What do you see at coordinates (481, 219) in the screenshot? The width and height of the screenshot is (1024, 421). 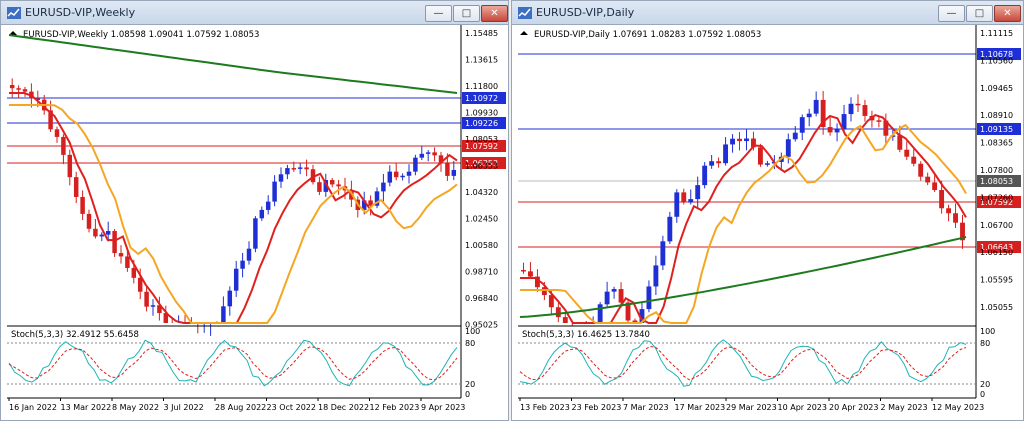 I see `price-tick: 1.02450` at bounding box center [481, 219].